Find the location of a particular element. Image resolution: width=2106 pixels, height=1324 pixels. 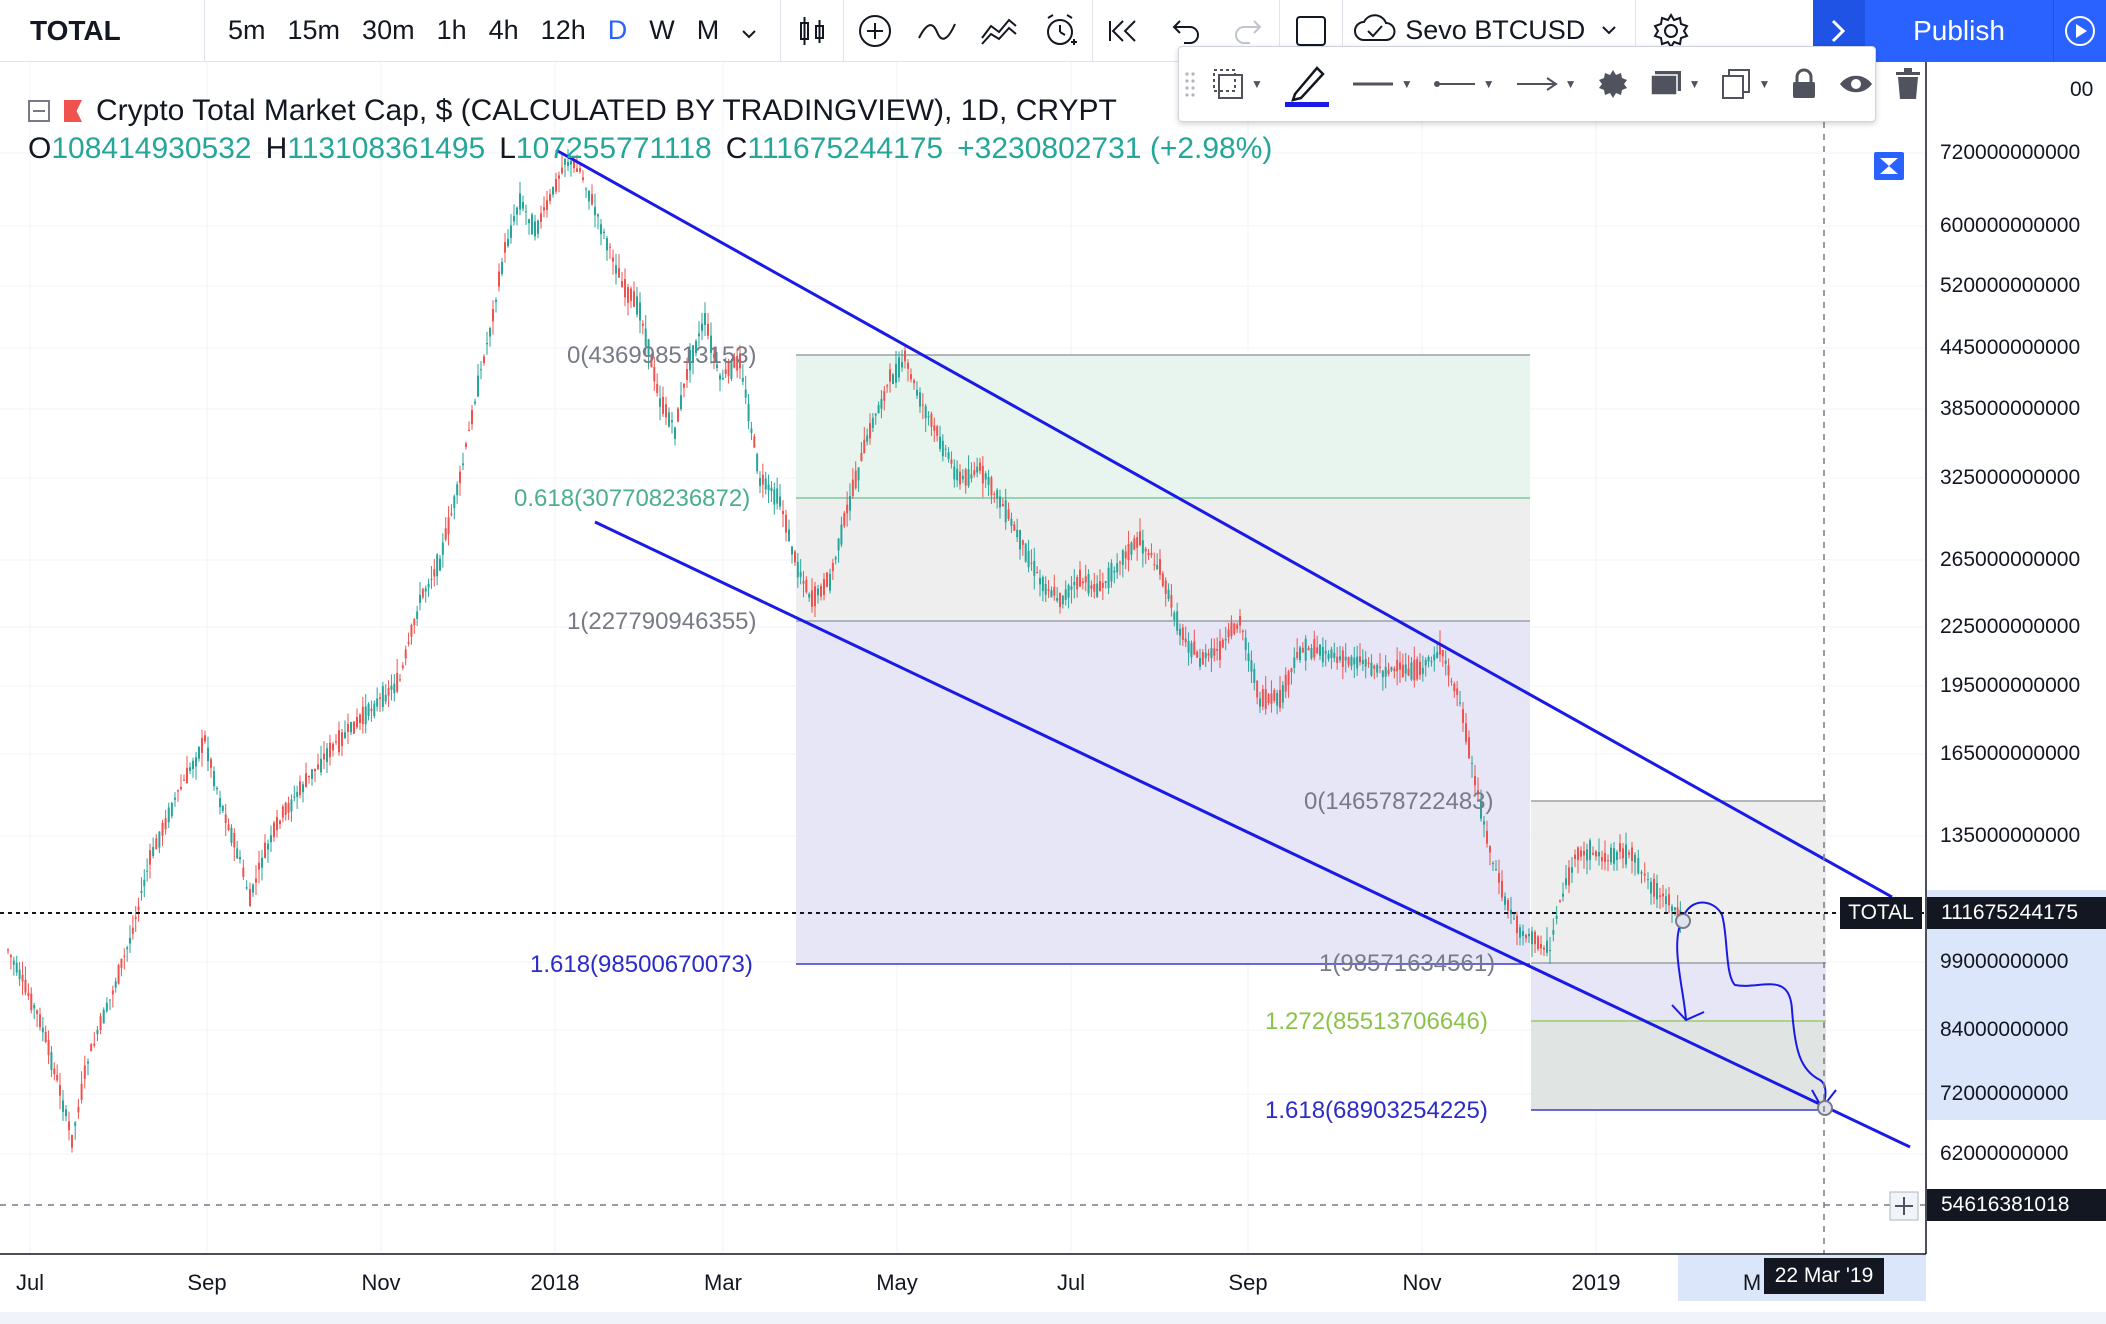

collapse-legend-button is located at coordinates (39, 111).